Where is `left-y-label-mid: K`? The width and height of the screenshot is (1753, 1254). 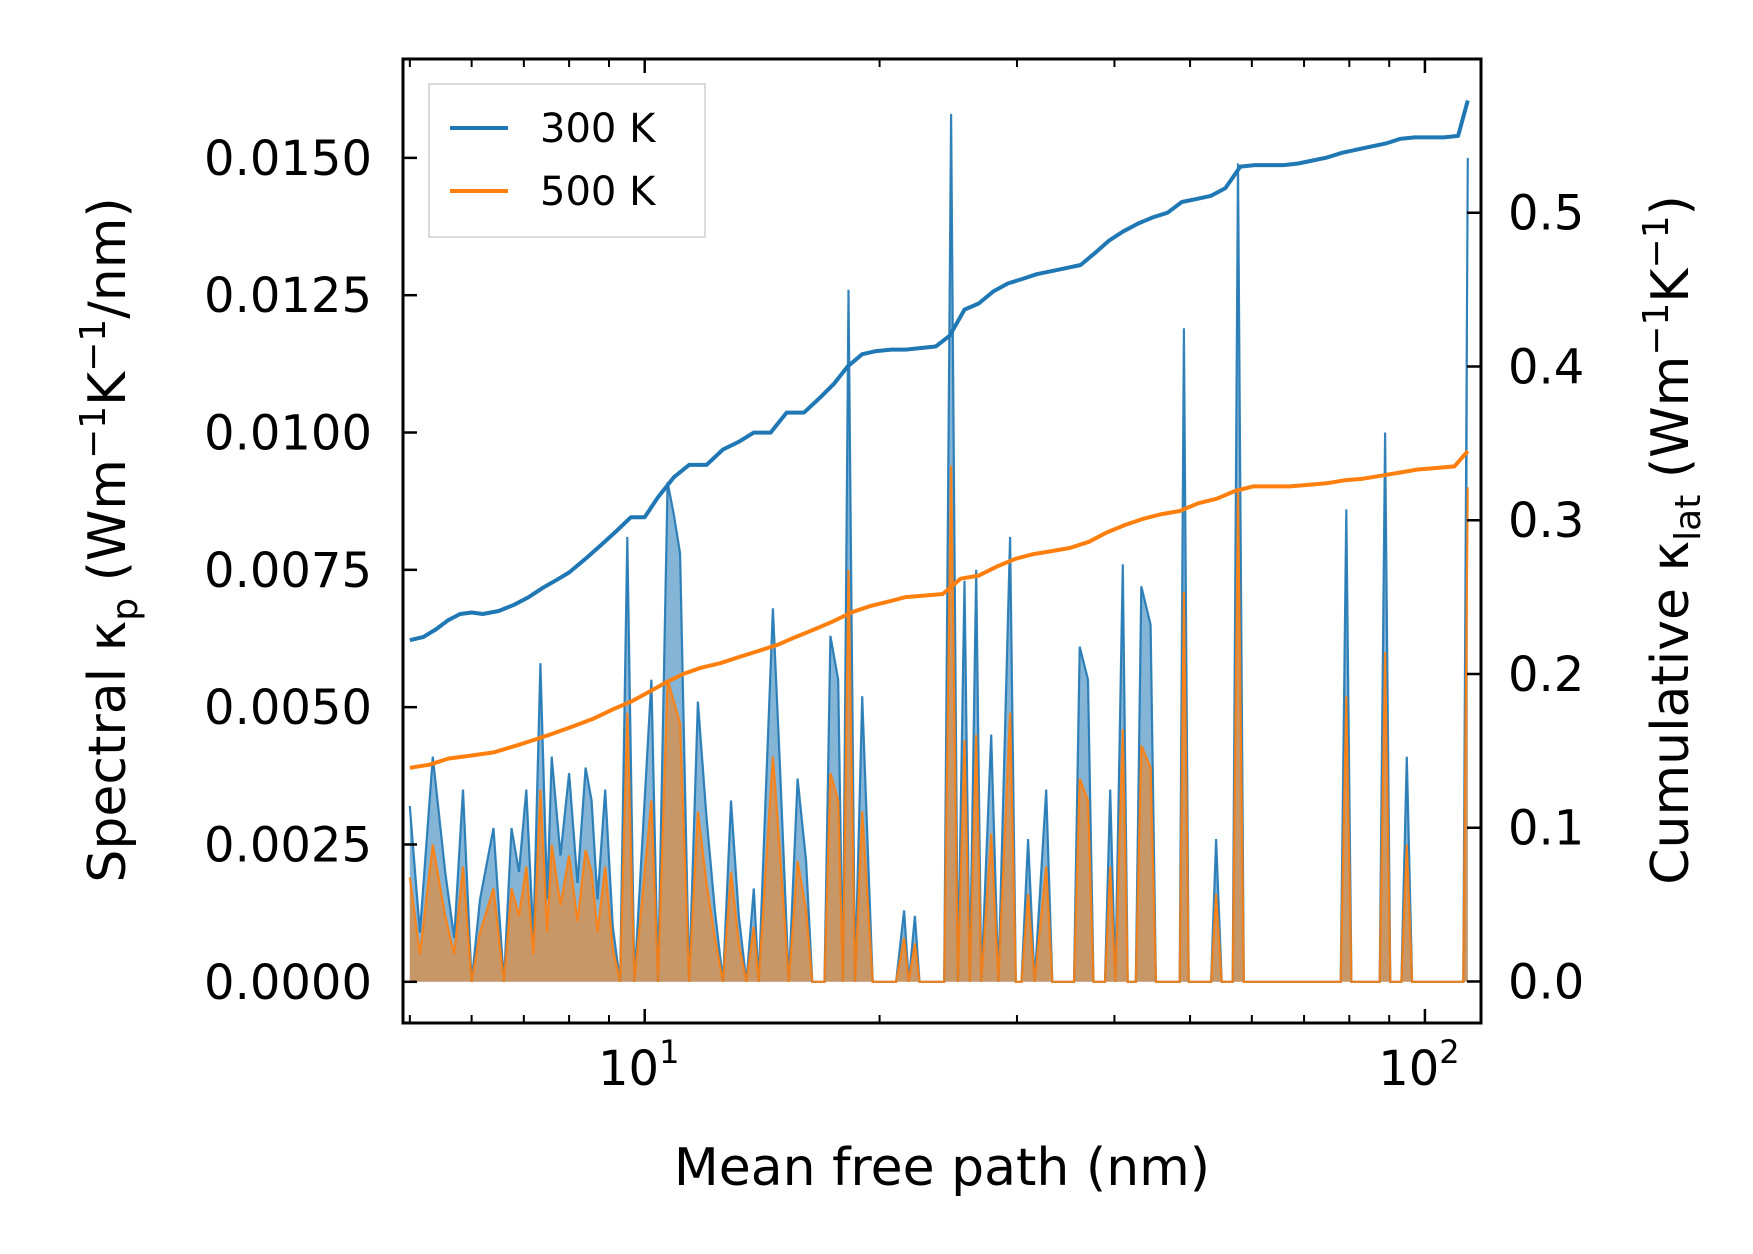
left-y-label-mid: K is located at coordinates (108, 388).